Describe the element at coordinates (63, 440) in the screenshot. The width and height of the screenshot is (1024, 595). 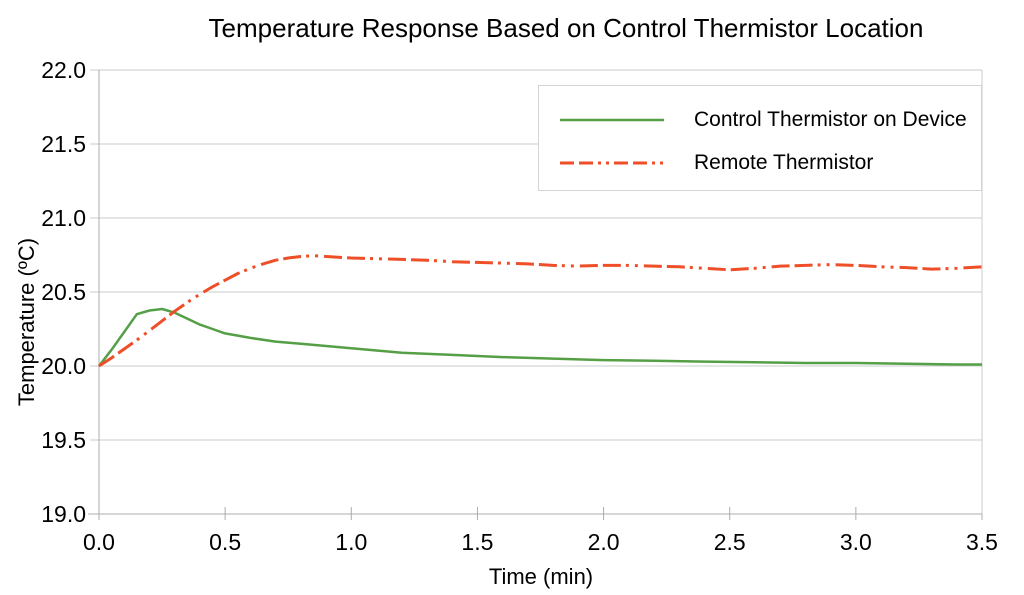
I see `y-tick-label: 19.5` at that location.